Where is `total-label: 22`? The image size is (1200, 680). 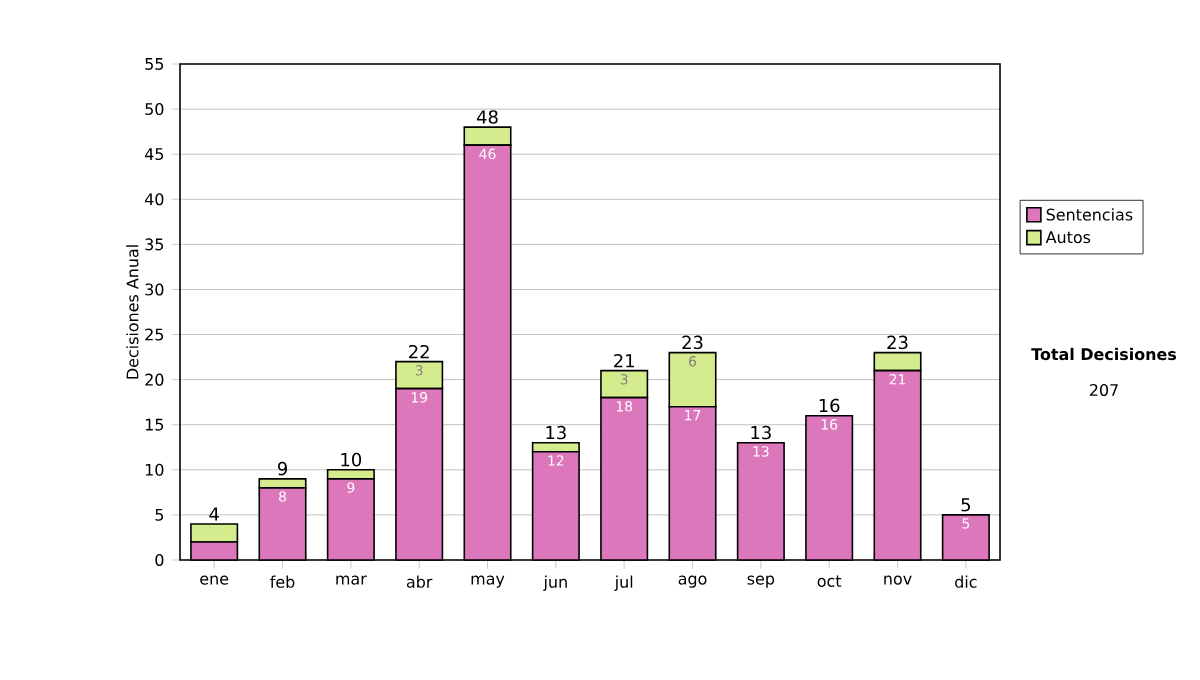
total-label: 22 is located at coordinates (419, 351).